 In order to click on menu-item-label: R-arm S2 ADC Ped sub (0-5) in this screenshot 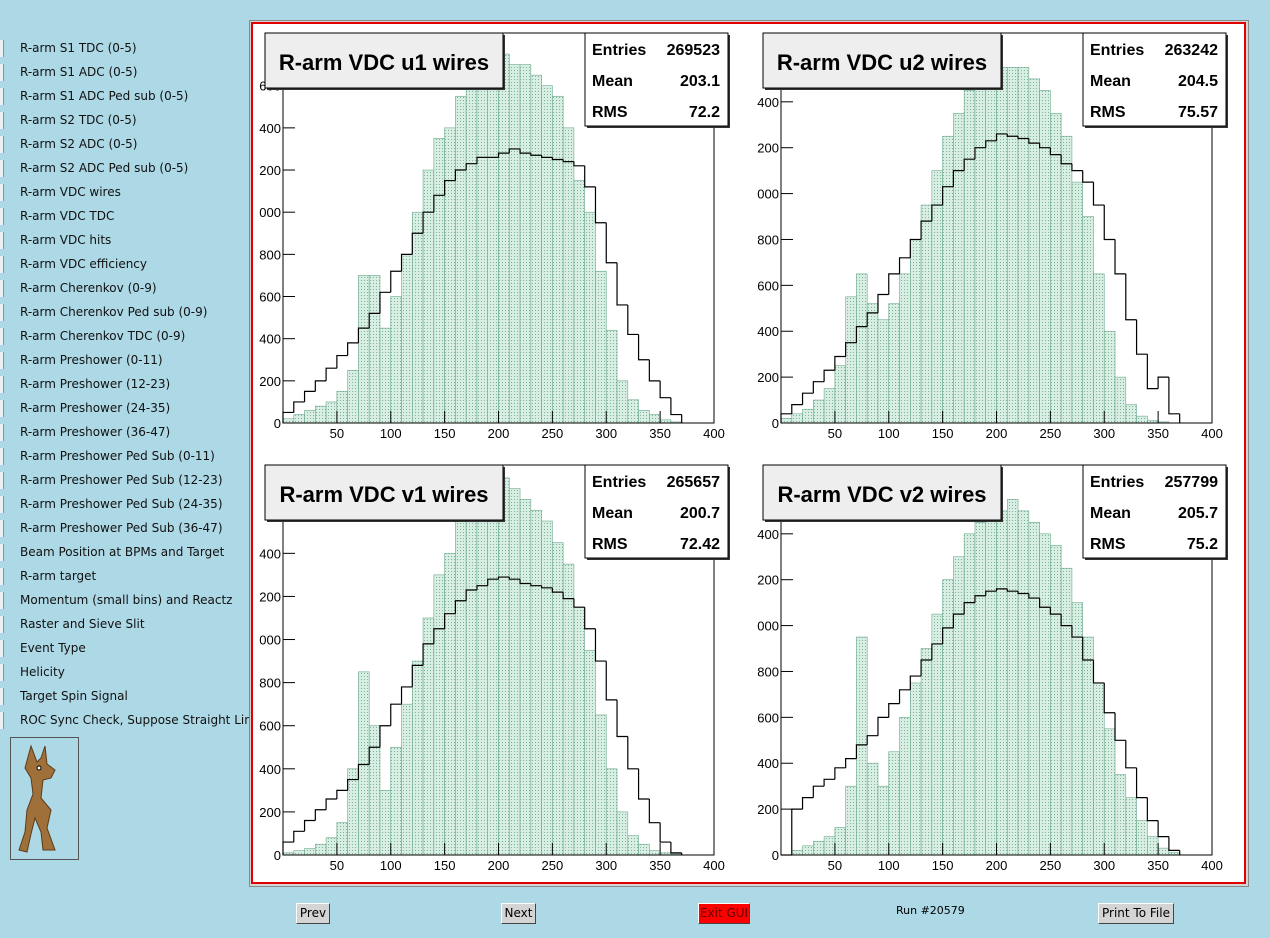, I will do `click(104, 168)`.